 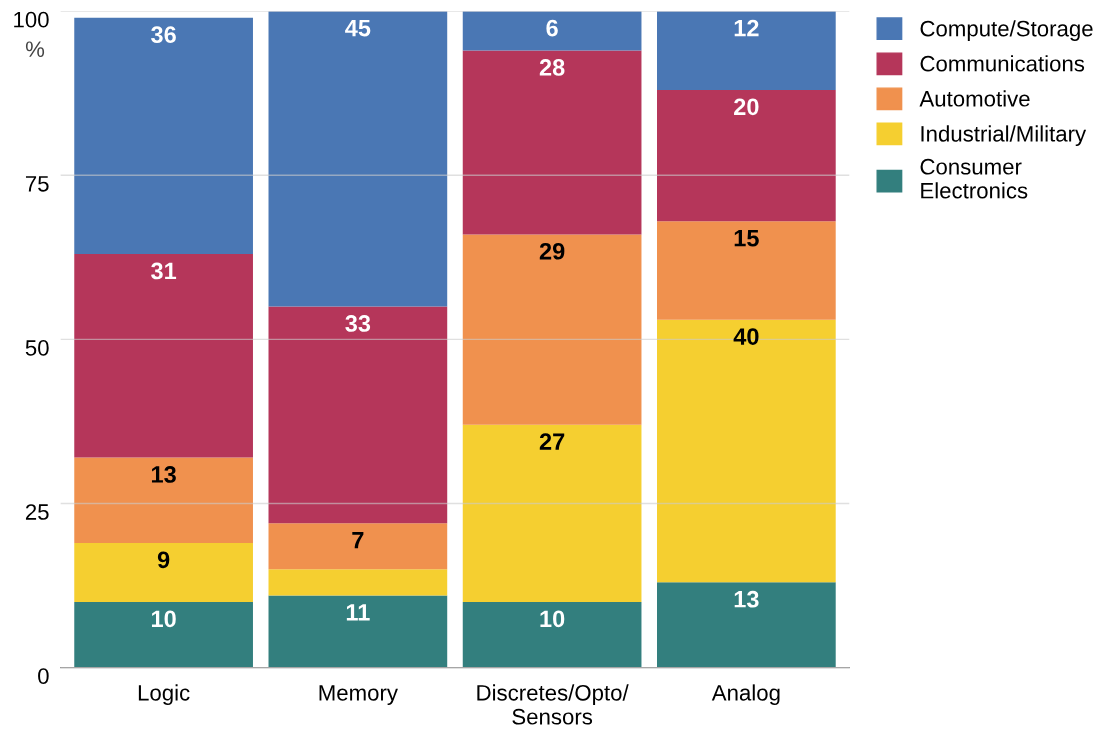 What do you see at coordinates (358, 540) in the screenshot?
I see `data-label: 7` at bounding box center [358, 540].